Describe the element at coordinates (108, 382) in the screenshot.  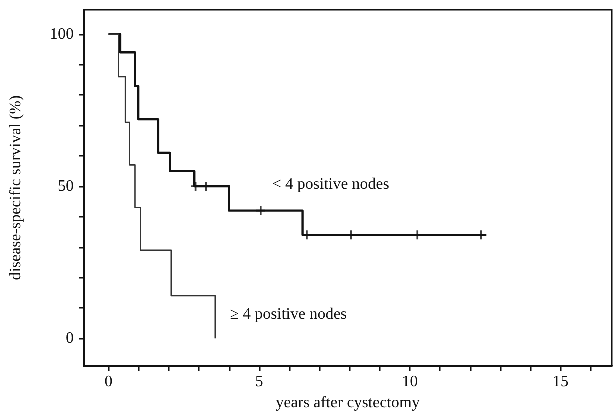
I see `x-tick-label: 0` at that location.